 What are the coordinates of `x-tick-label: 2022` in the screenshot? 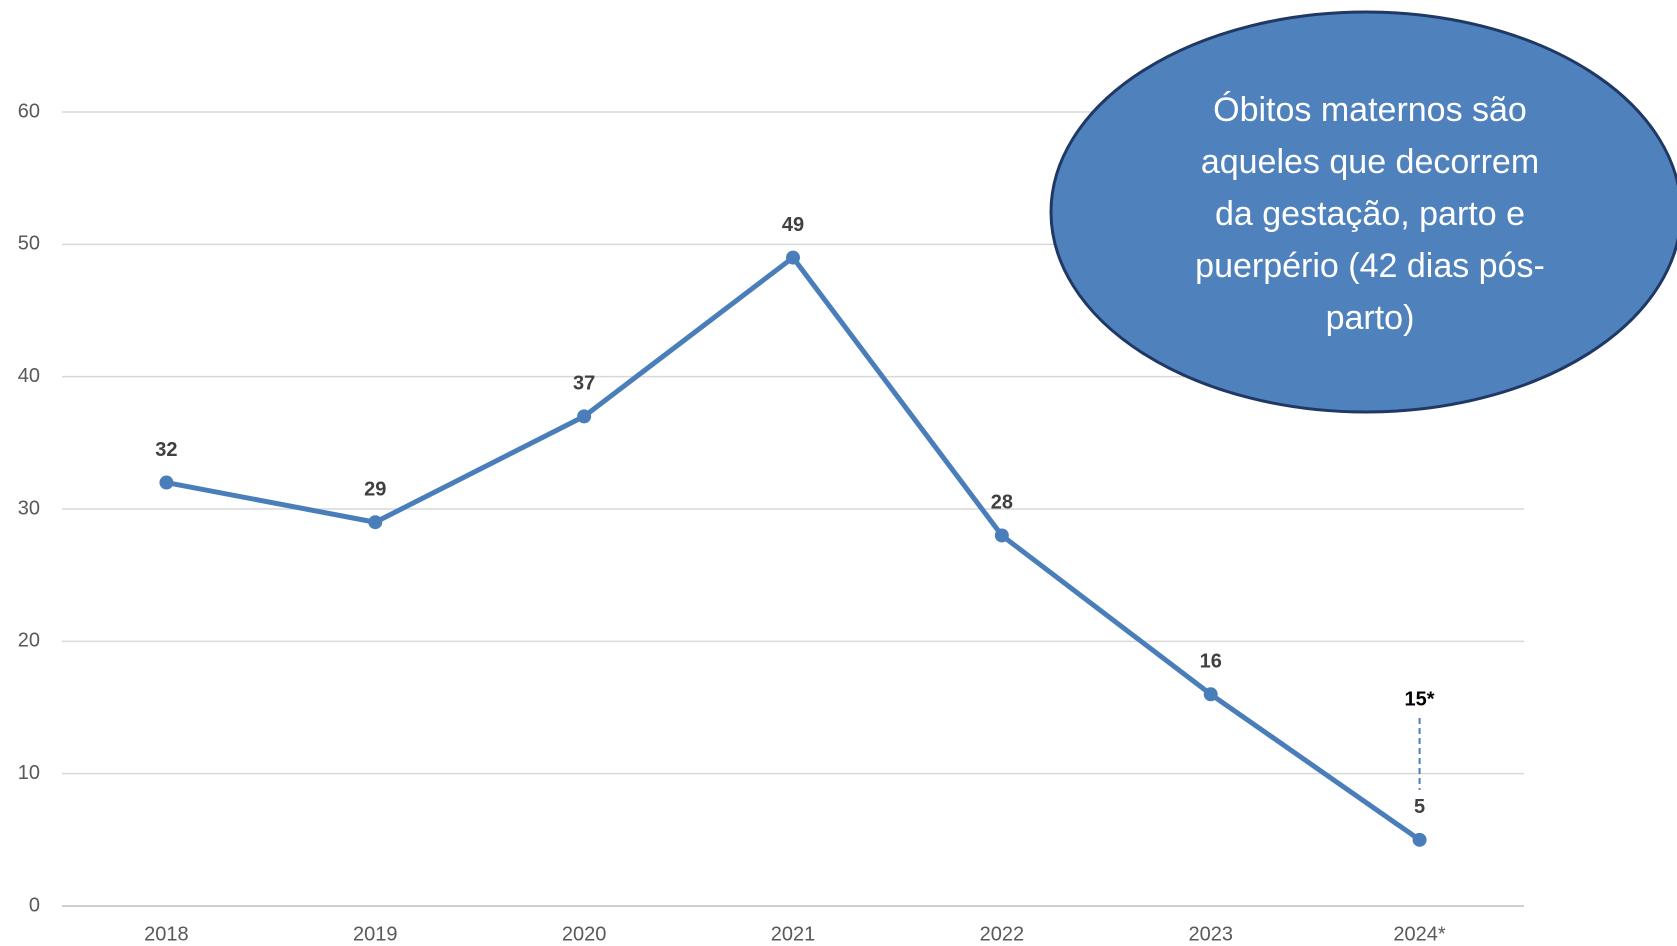 It's located at (1002, 934).